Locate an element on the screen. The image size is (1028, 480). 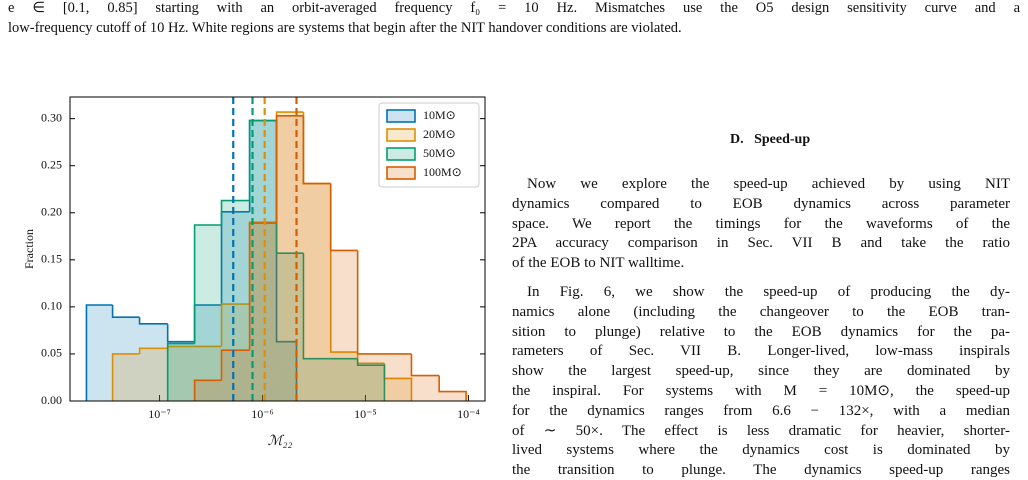
x-tick-label: 10⁻⁶ is located at coordinates (262, 414).